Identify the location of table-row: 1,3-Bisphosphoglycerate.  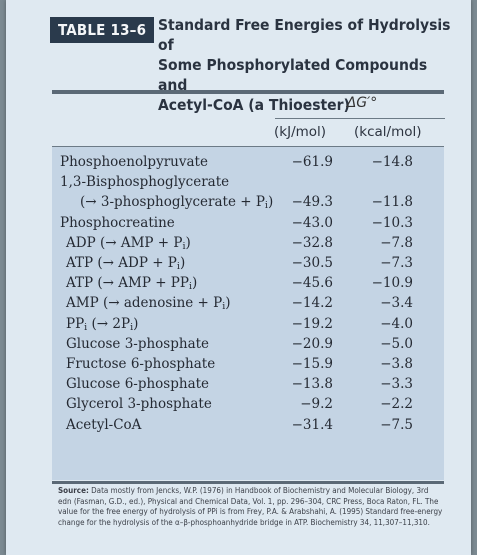
(238, 184).